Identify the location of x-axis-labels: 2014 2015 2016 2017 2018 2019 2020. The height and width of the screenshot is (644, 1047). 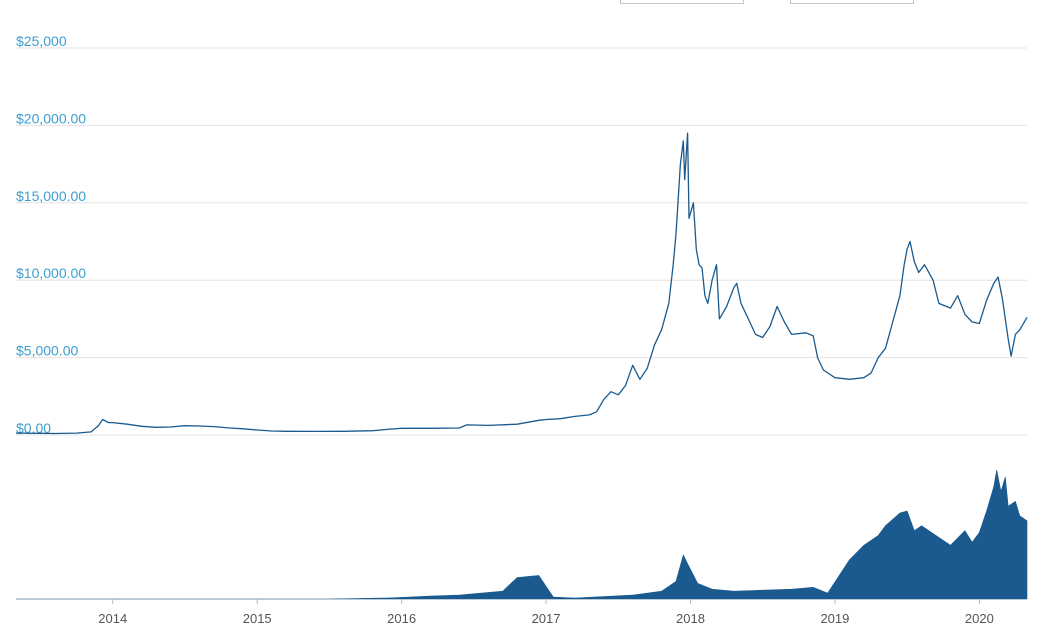
(546, 612).